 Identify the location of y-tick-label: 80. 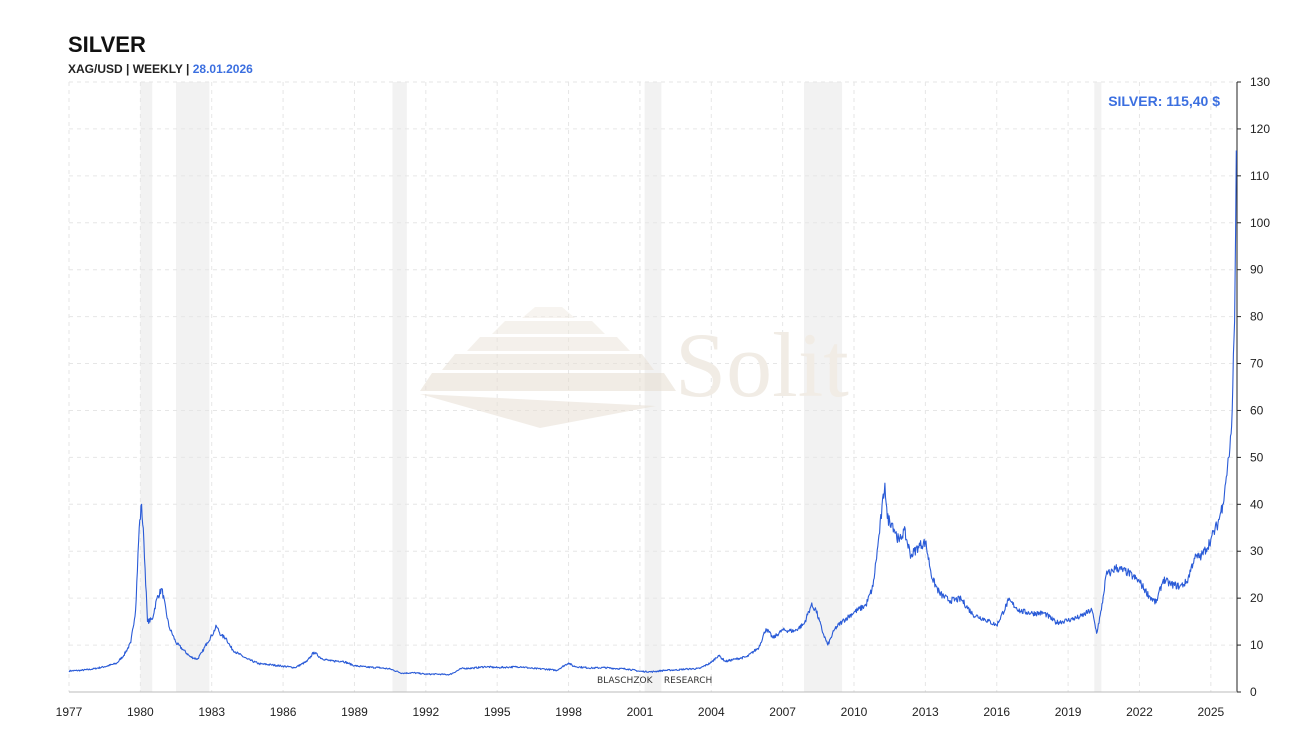
(1257, 317).